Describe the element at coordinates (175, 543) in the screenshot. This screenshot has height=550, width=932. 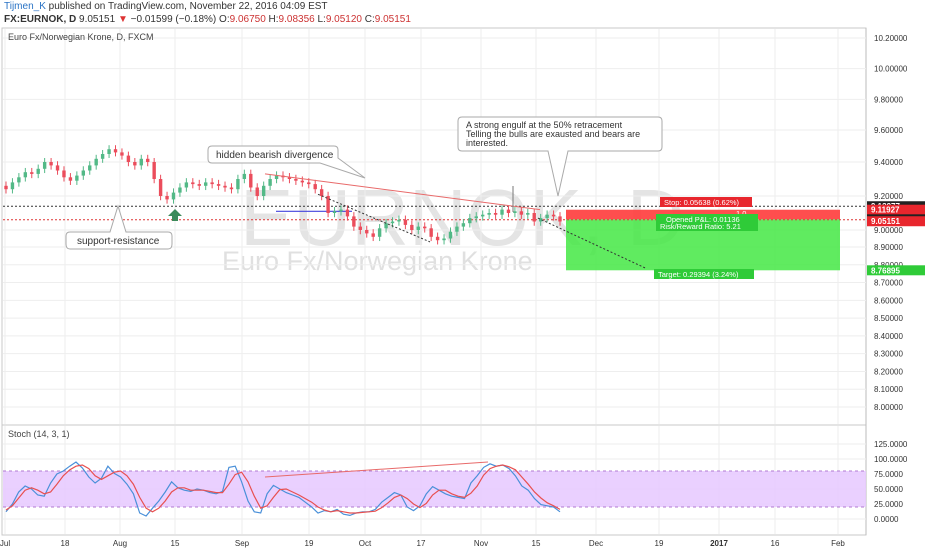
I see `time-tick-label: 15` at that location.